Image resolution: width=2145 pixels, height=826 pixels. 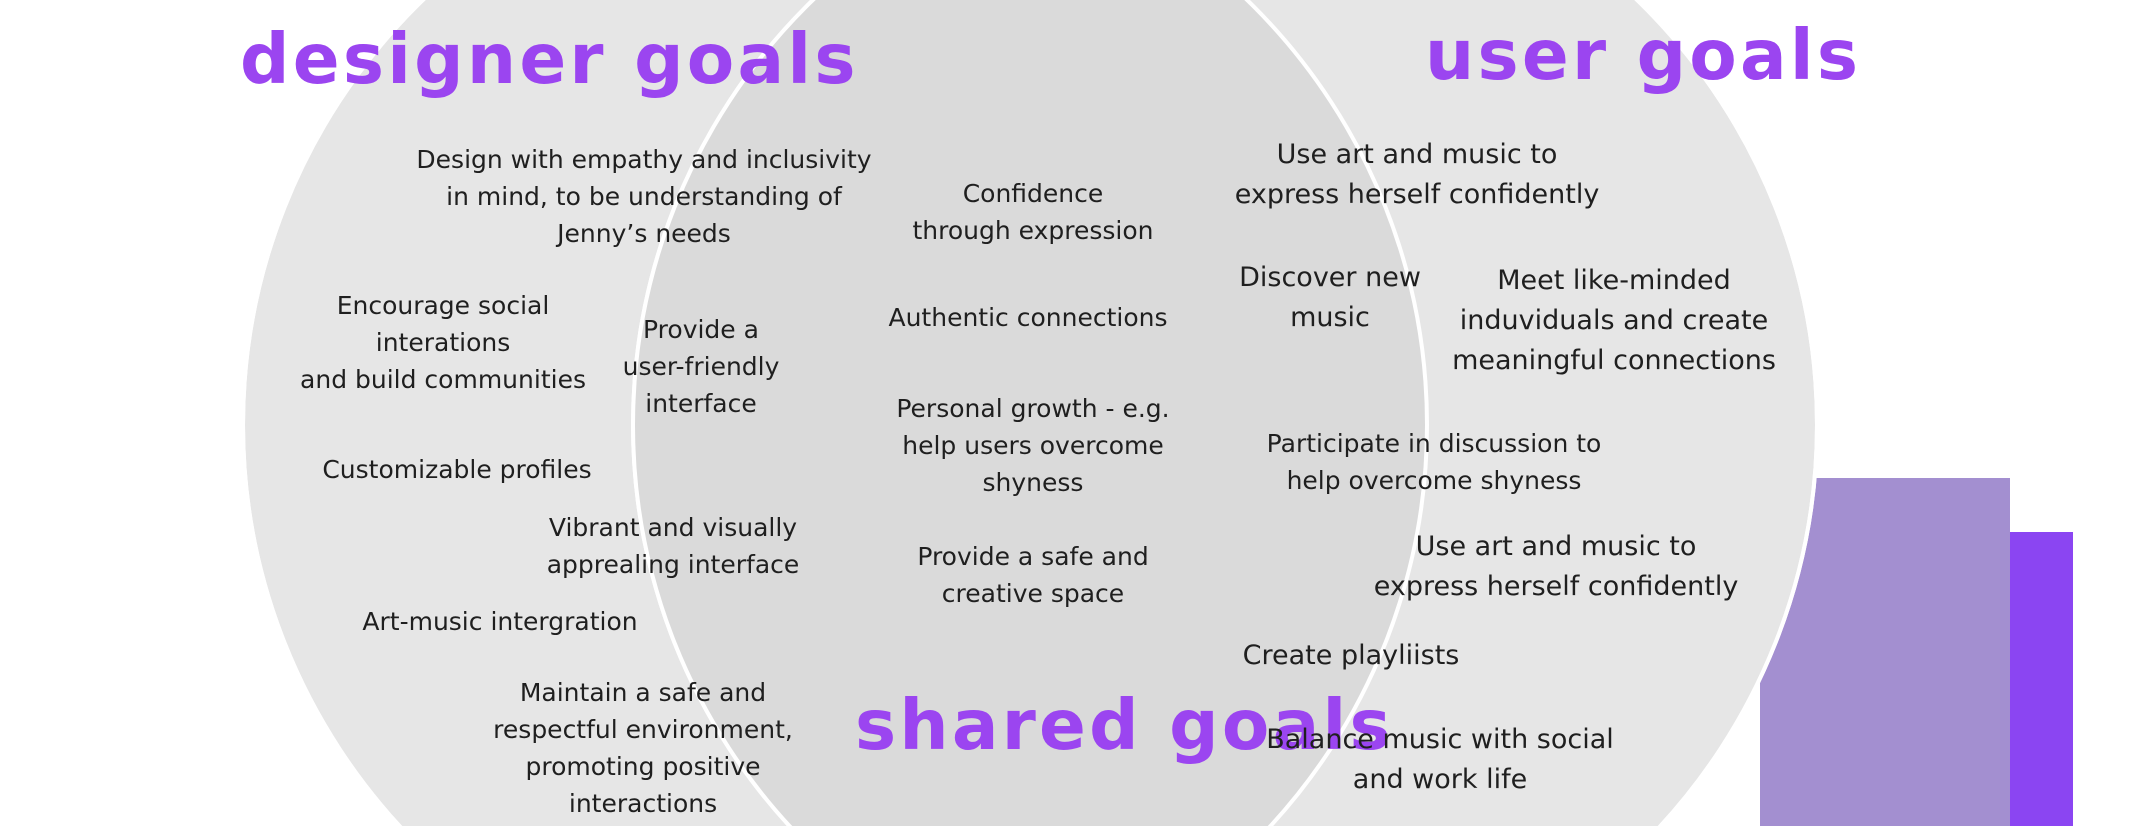 What do you see at coordinates (2041, 679) in the screenshot?
I see `accent-block-dark` at bounding box center [2041, 679].